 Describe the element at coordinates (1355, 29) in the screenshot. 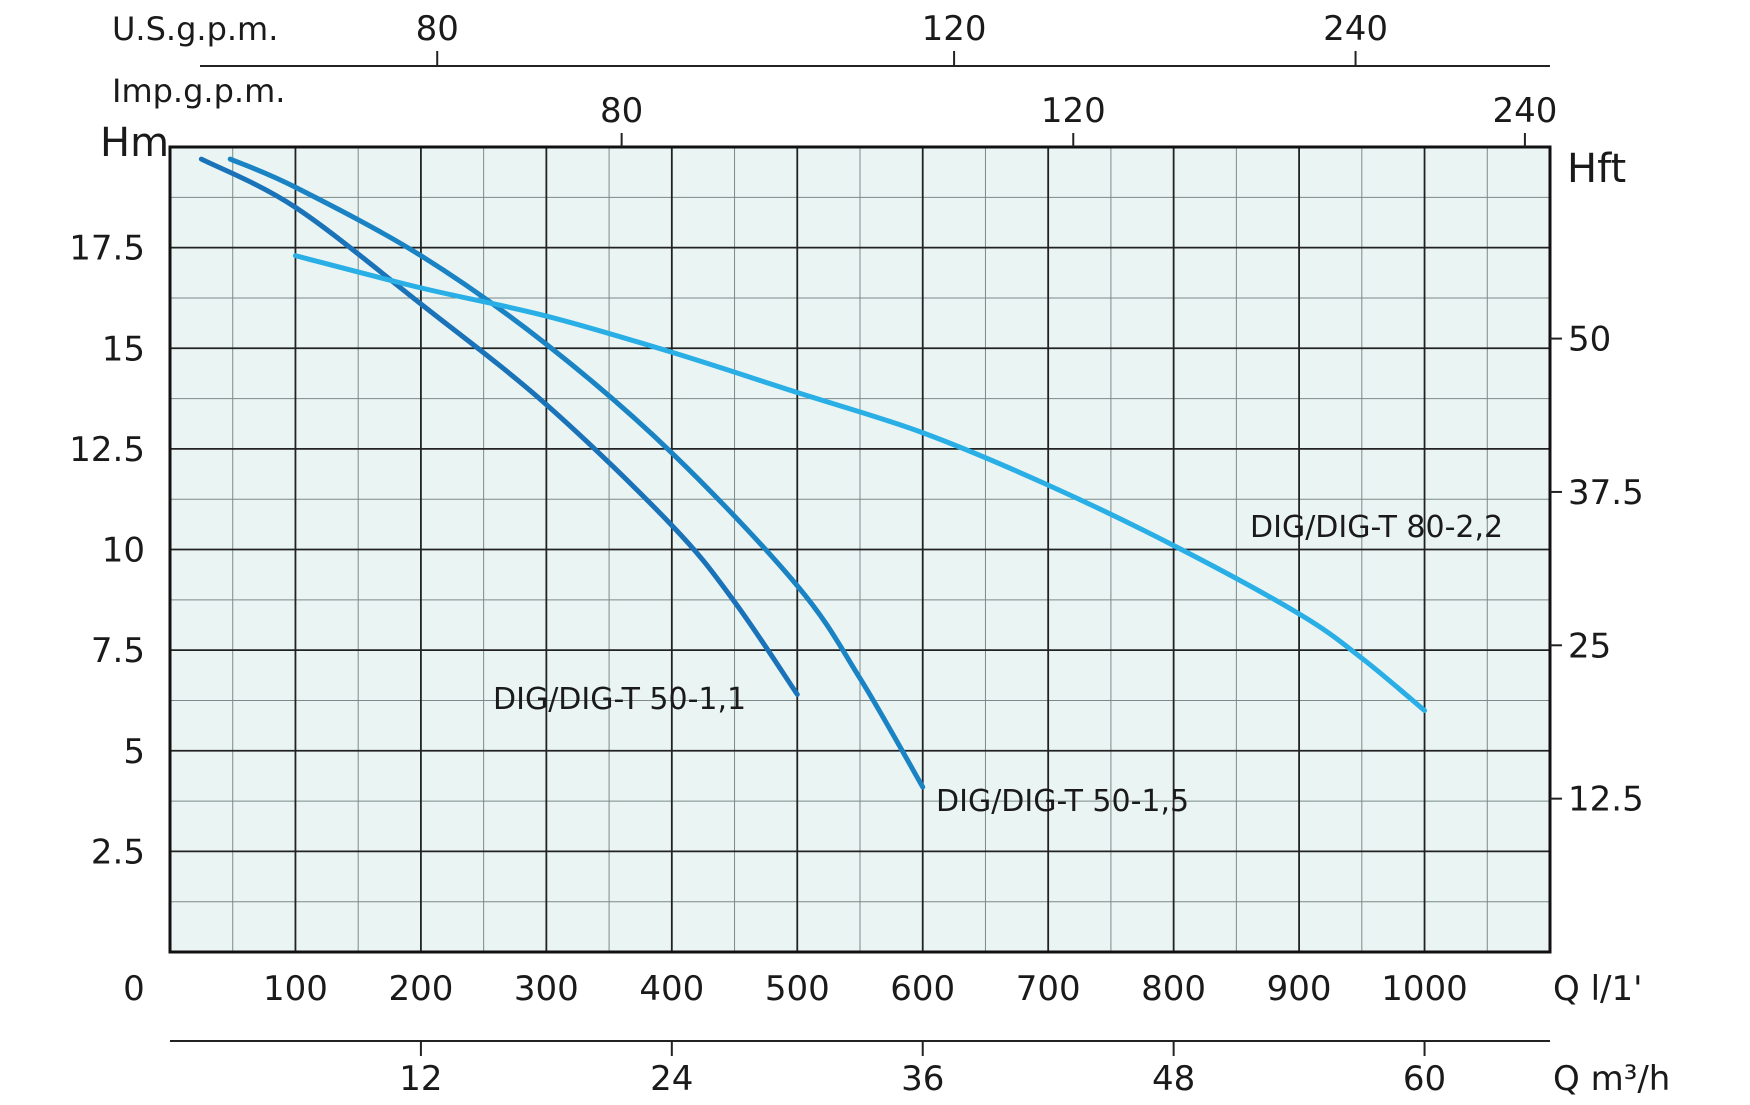

I see `usgpm-tick-label: 240` at that location.